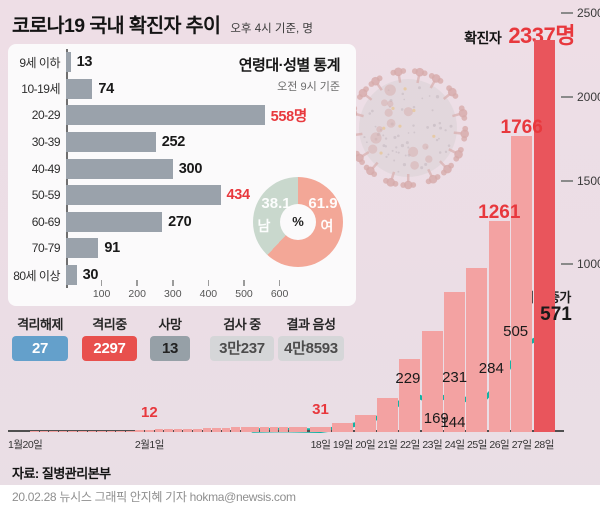 The image size is (600, 507). Describe the element at coordinates (101, 294) in the screenshot. I see `tick-number: 100` at that location.